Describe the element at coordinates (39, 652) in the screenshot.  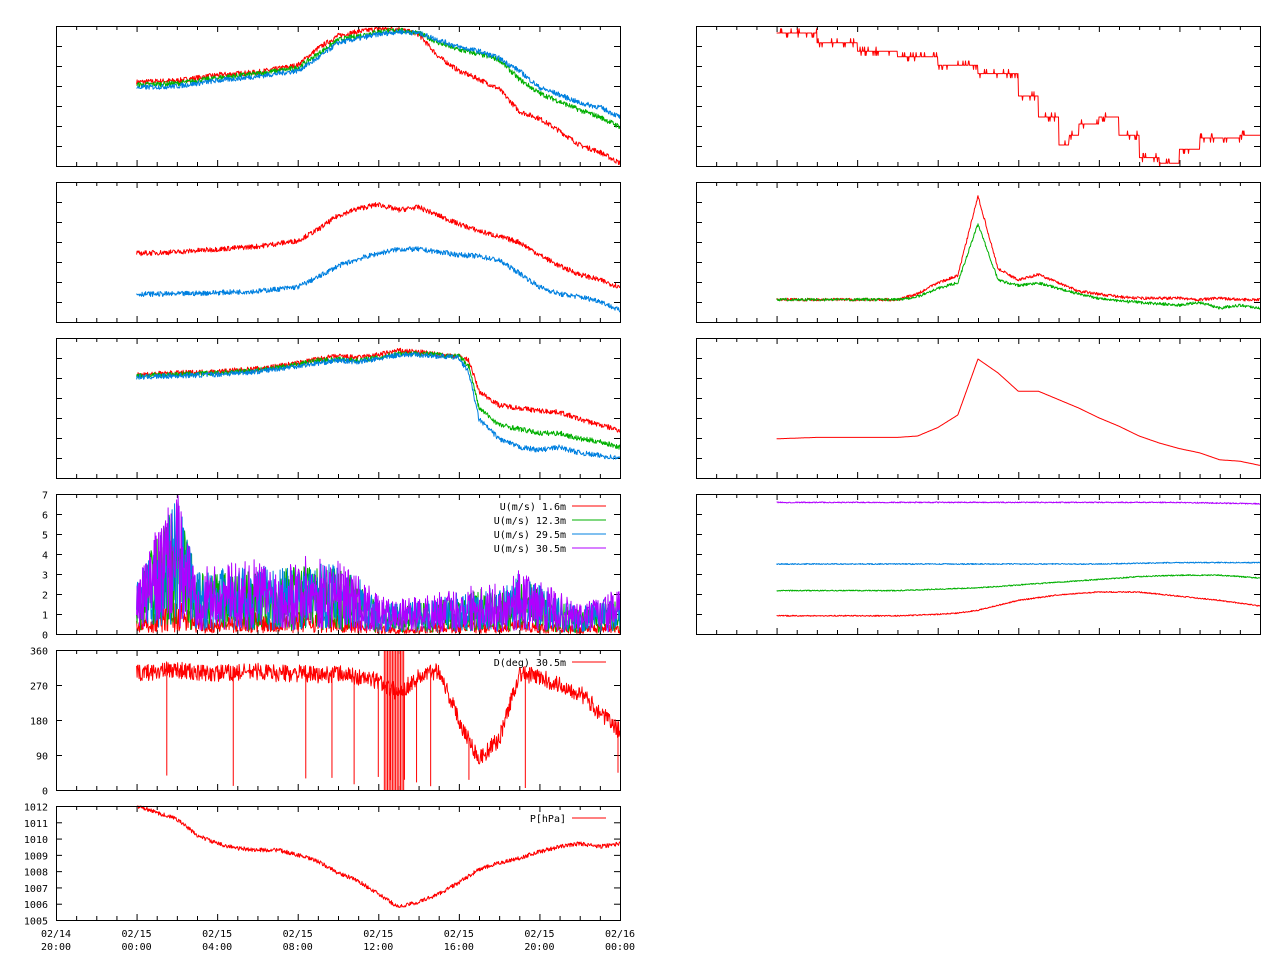
I see `y-tick-label: 360` at that location.